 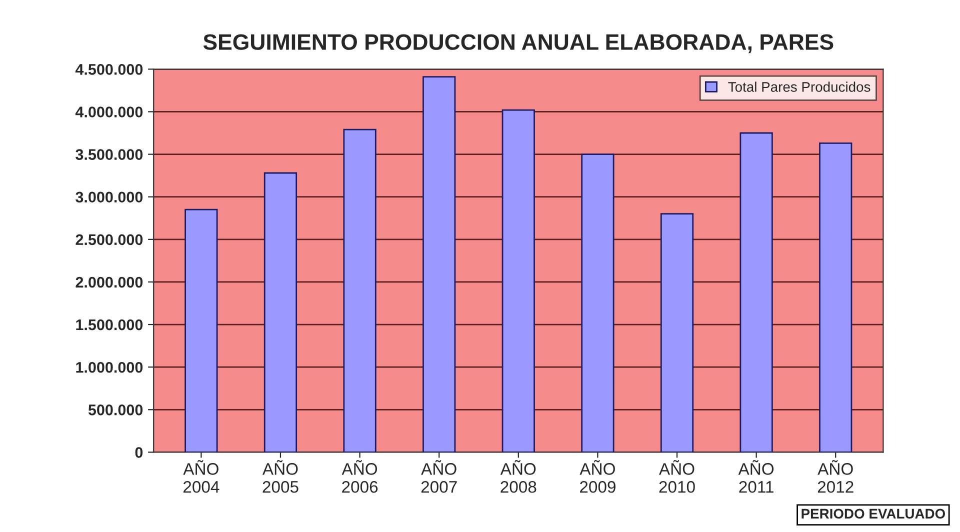 I want to click on x-tick-label: AÑO 2005, so click(x=280, y=476).